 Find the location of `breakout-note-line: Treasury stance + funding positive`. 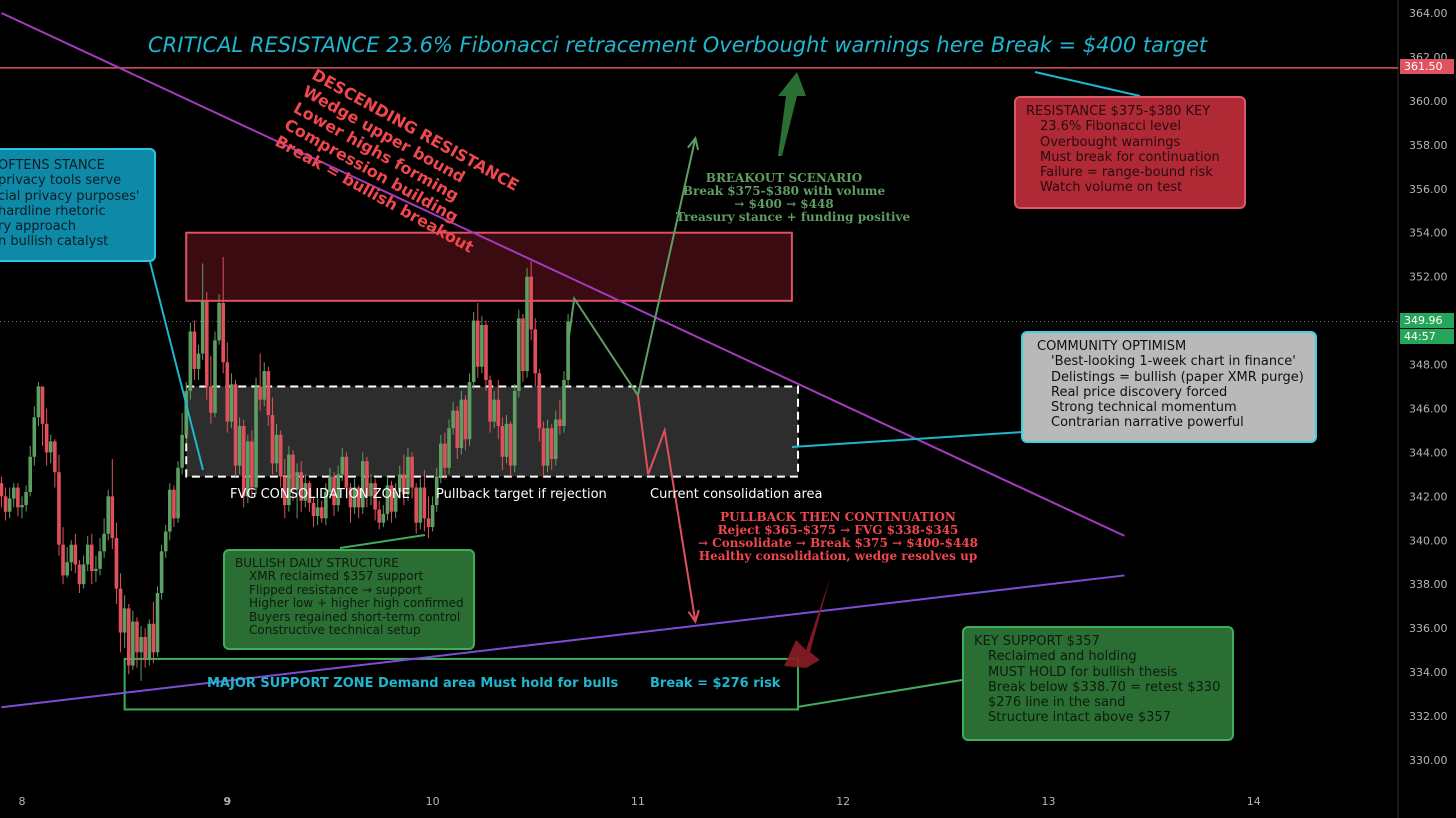

breakout-note-line: Treasury stance + funding positive is located at coordinates (793, 217).